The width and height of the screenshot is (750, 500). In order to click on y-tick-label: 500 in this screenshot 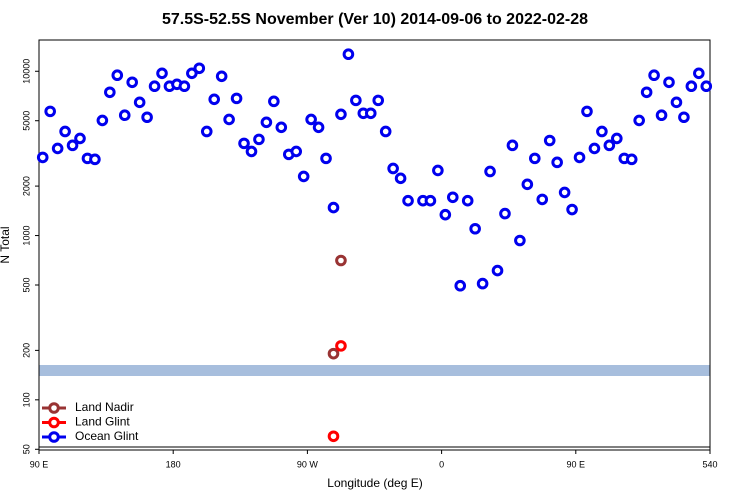, I will do `click(26, 284)`.